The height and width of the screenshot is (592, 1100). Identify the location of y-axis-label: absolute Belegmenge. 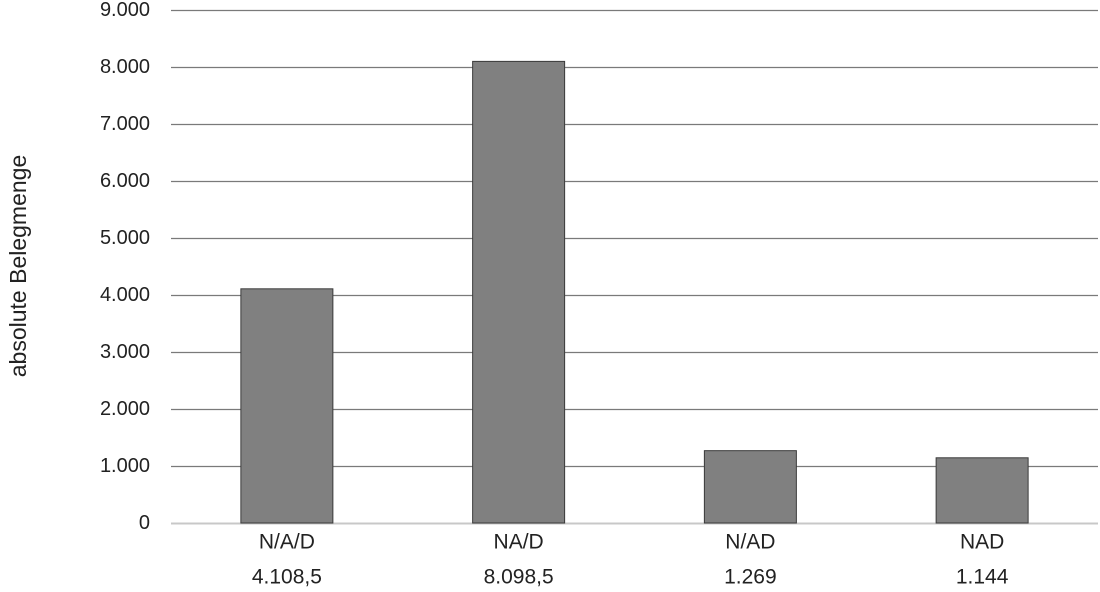
(18, 266).